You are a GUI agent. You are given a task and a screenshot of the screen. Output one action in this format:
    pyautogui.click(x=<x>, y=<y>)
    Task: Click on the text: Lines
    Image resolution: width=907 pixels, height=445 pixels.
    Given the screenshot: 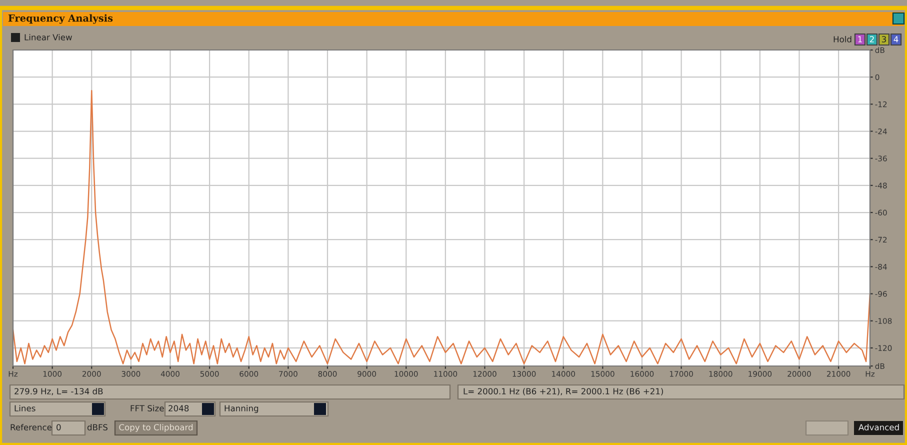 What is the action you would take?
    pyautogui.click(x=25, y=408)
    